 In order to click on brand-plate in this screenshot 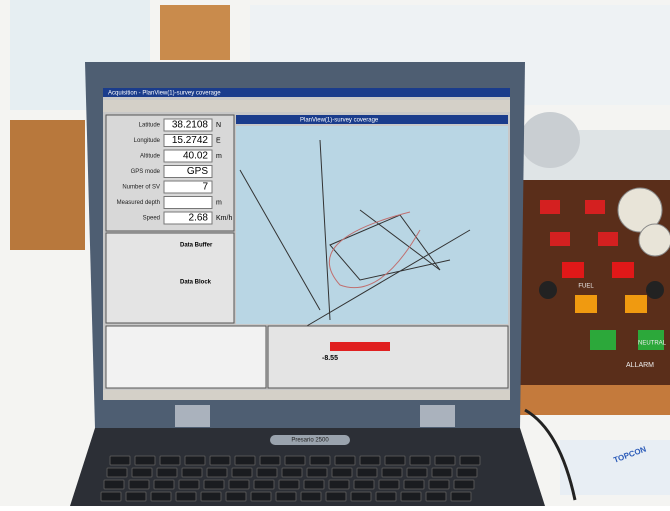, I will do `click(310, 440)`.